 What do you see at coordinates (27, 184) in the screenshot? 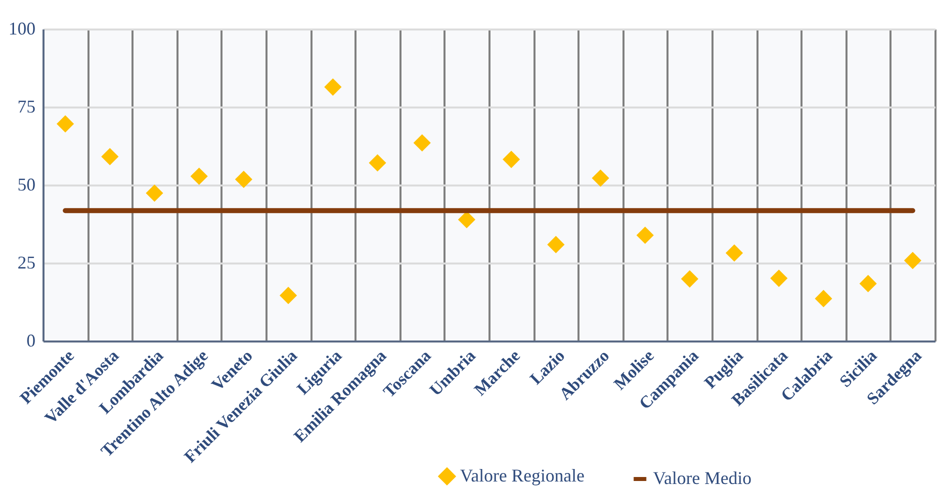
I see `y-tick-label: 50` at bounding box center [27, 184].